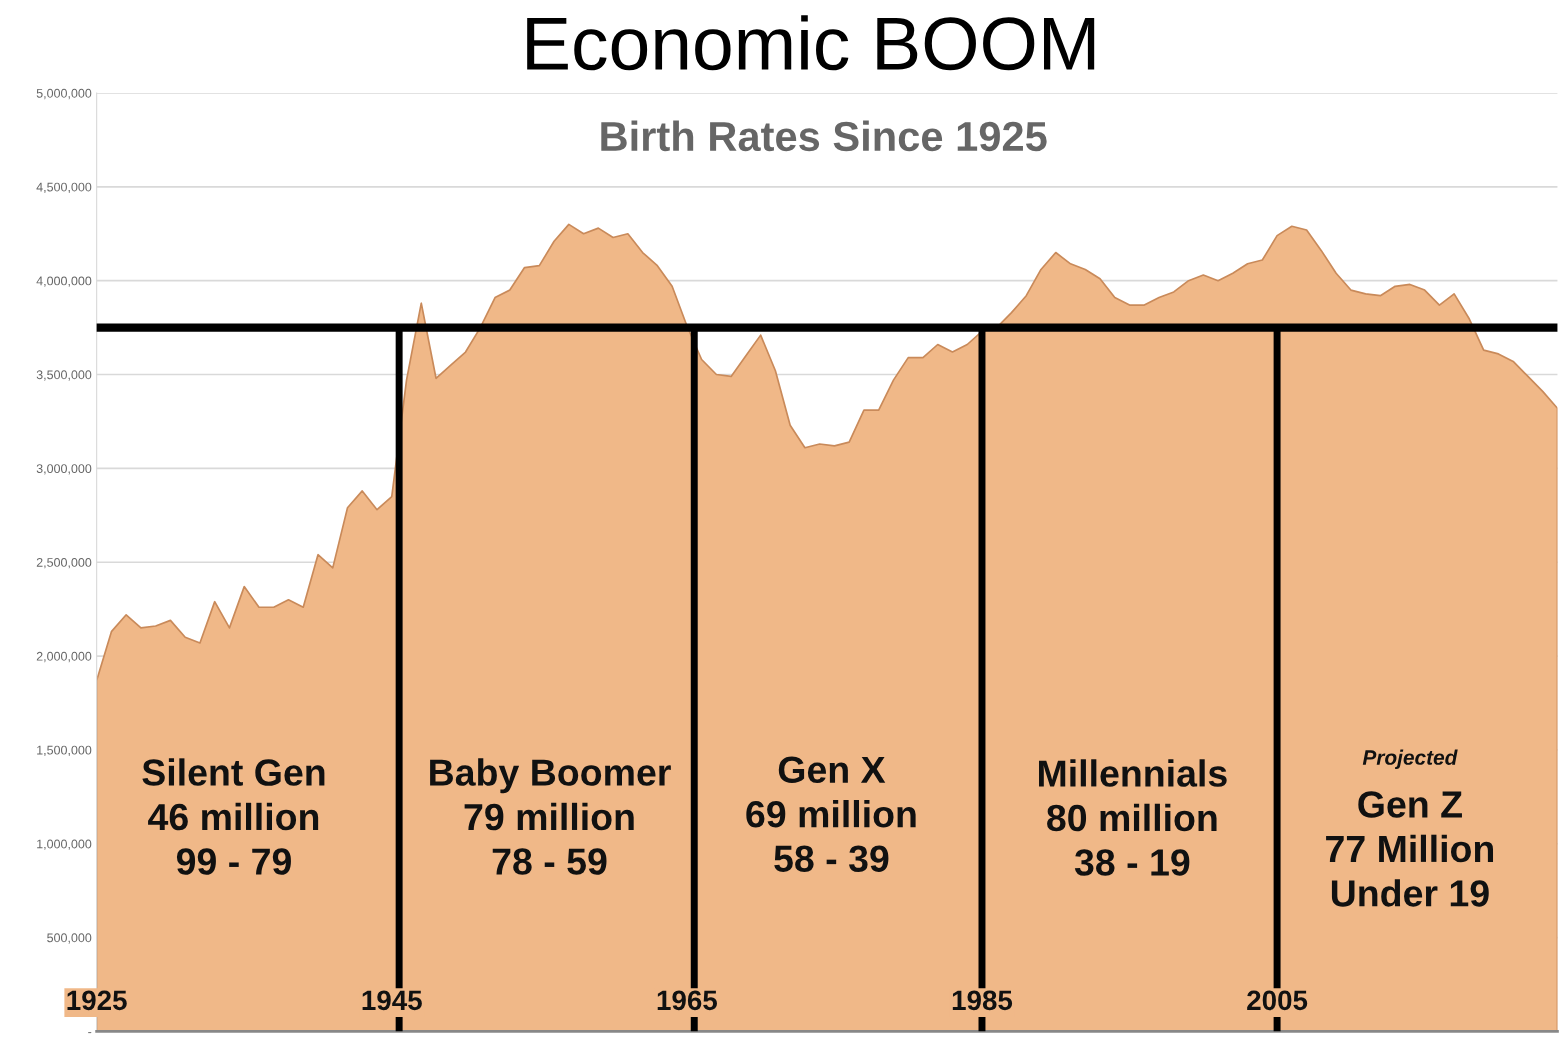  I want to click on annotation: Gen X 69 million 58 - 39, so click(831, 814).